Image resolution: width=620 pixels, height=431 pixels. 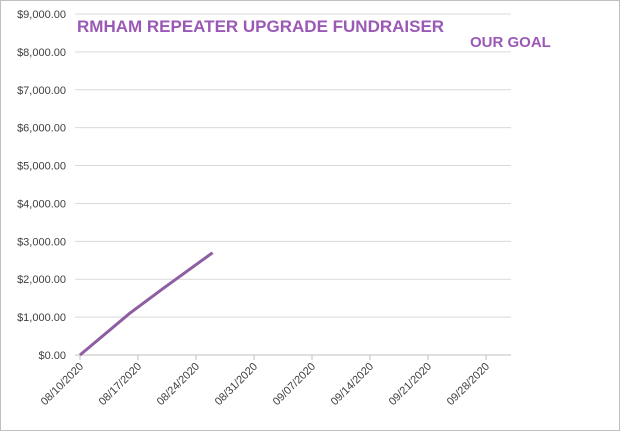 I want to click on y-tick-label: $8,000.00, so click(x=41, y=53).